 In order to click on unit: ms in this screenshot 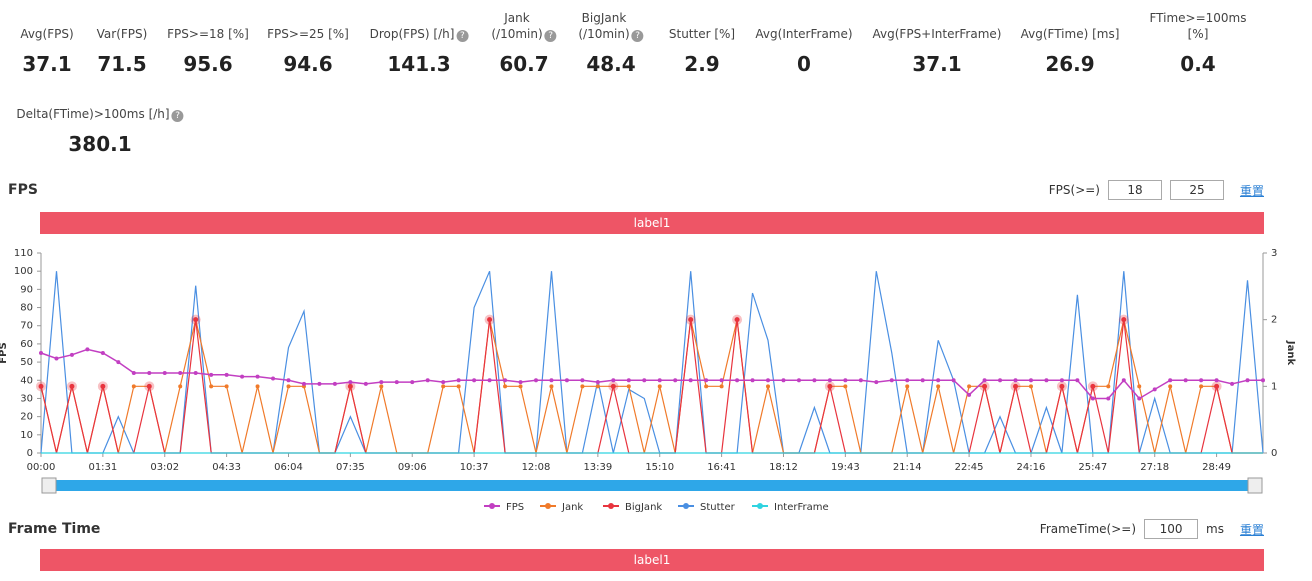, I will do `click(1215, 529)`.